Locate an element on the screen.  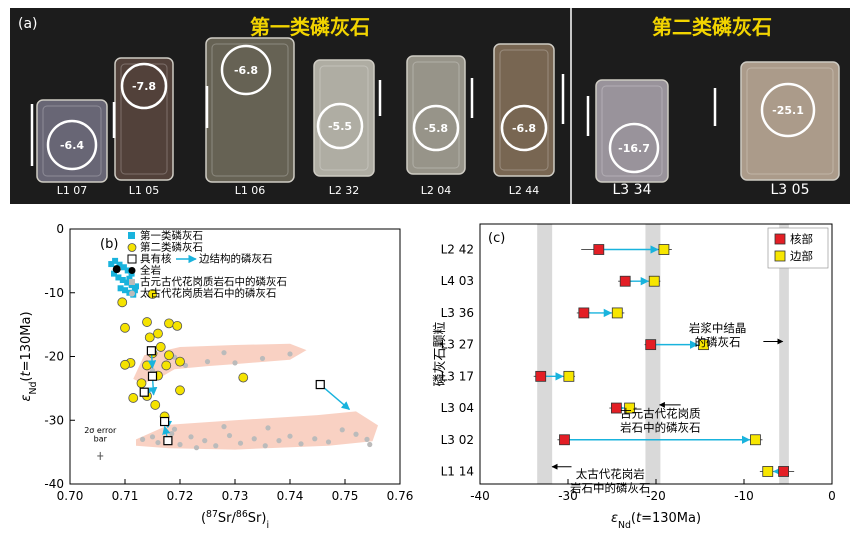
grain-label: L1 07 is located at coordinates (72, 190).